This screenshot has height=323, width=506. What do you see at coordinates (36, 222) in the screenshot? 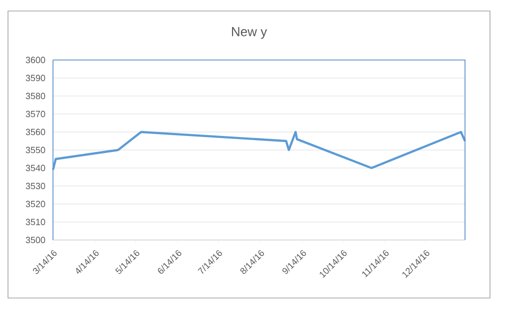
I see `y-tick-label: 3510` at bounding box center [36, 222].